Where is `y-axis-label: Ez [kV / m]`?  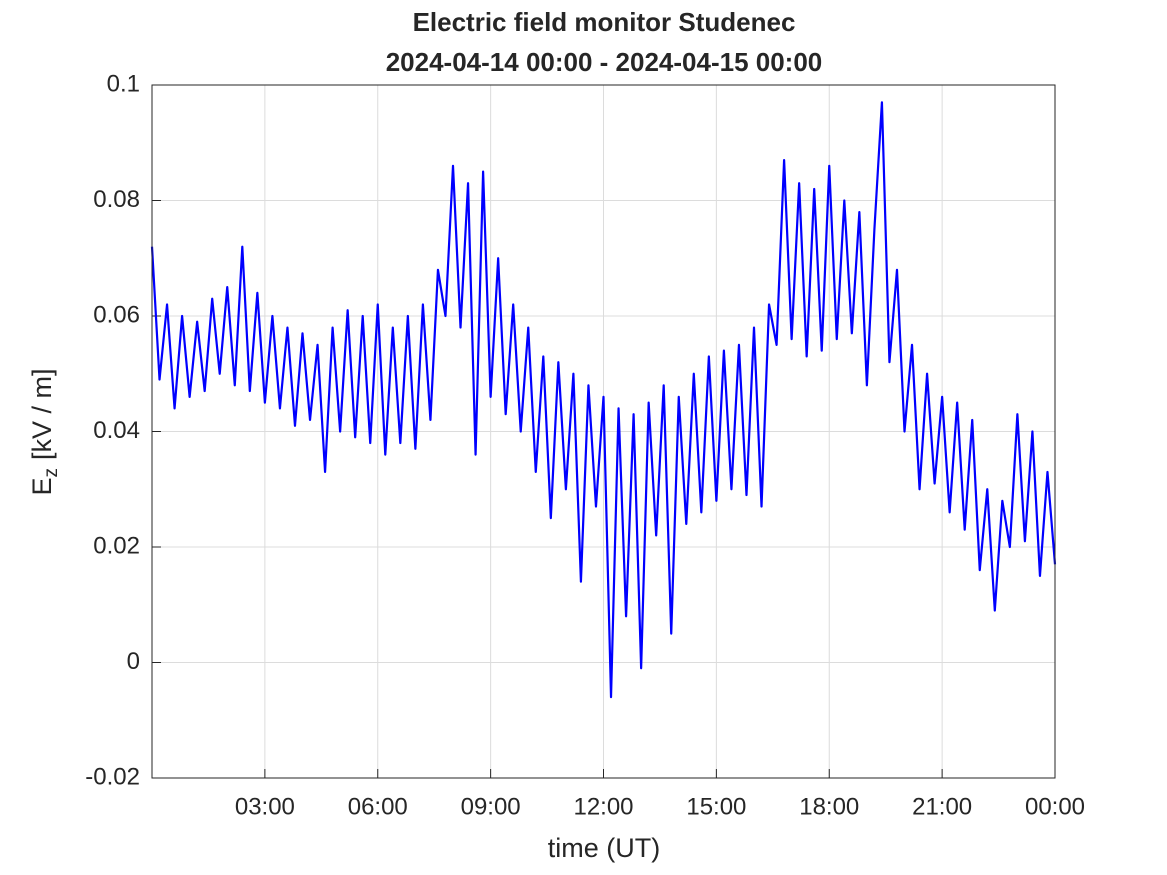
y-axis-label: Ez [kV / m] is located at coordinates (44, 431).